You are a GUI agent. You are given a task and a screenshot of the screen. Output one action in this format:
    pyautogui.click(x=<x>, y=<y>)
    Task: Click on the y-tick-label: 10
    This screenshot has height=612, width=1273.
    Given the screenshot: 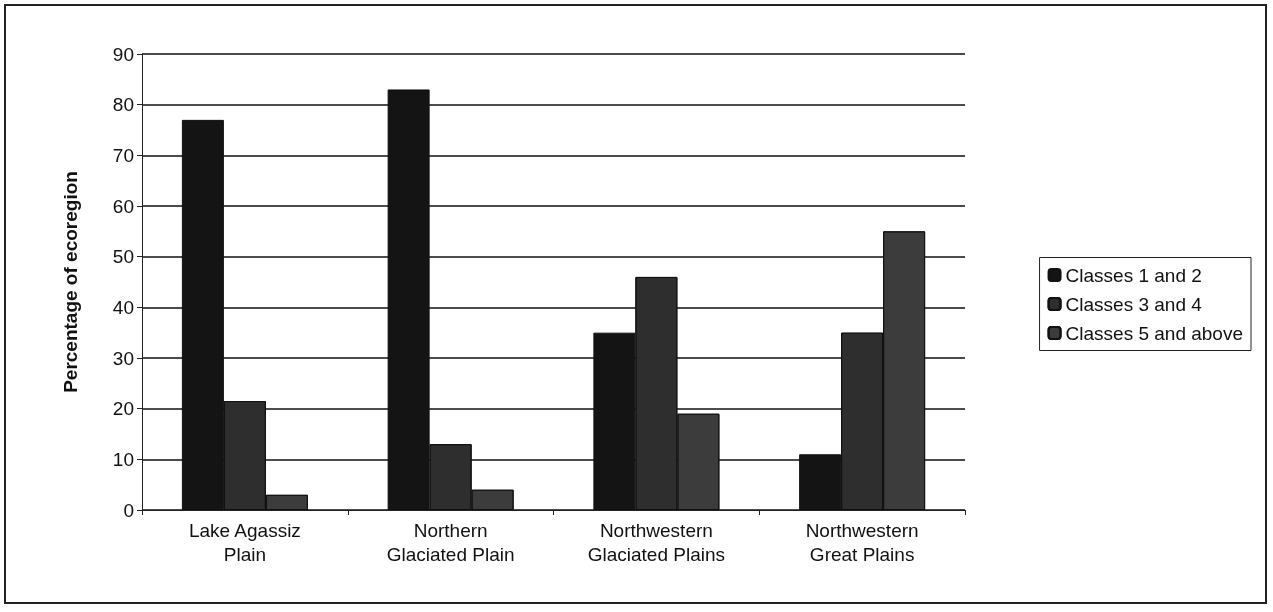 What is the action you would take?
    pyautogui.click(x=123, y=459)
    